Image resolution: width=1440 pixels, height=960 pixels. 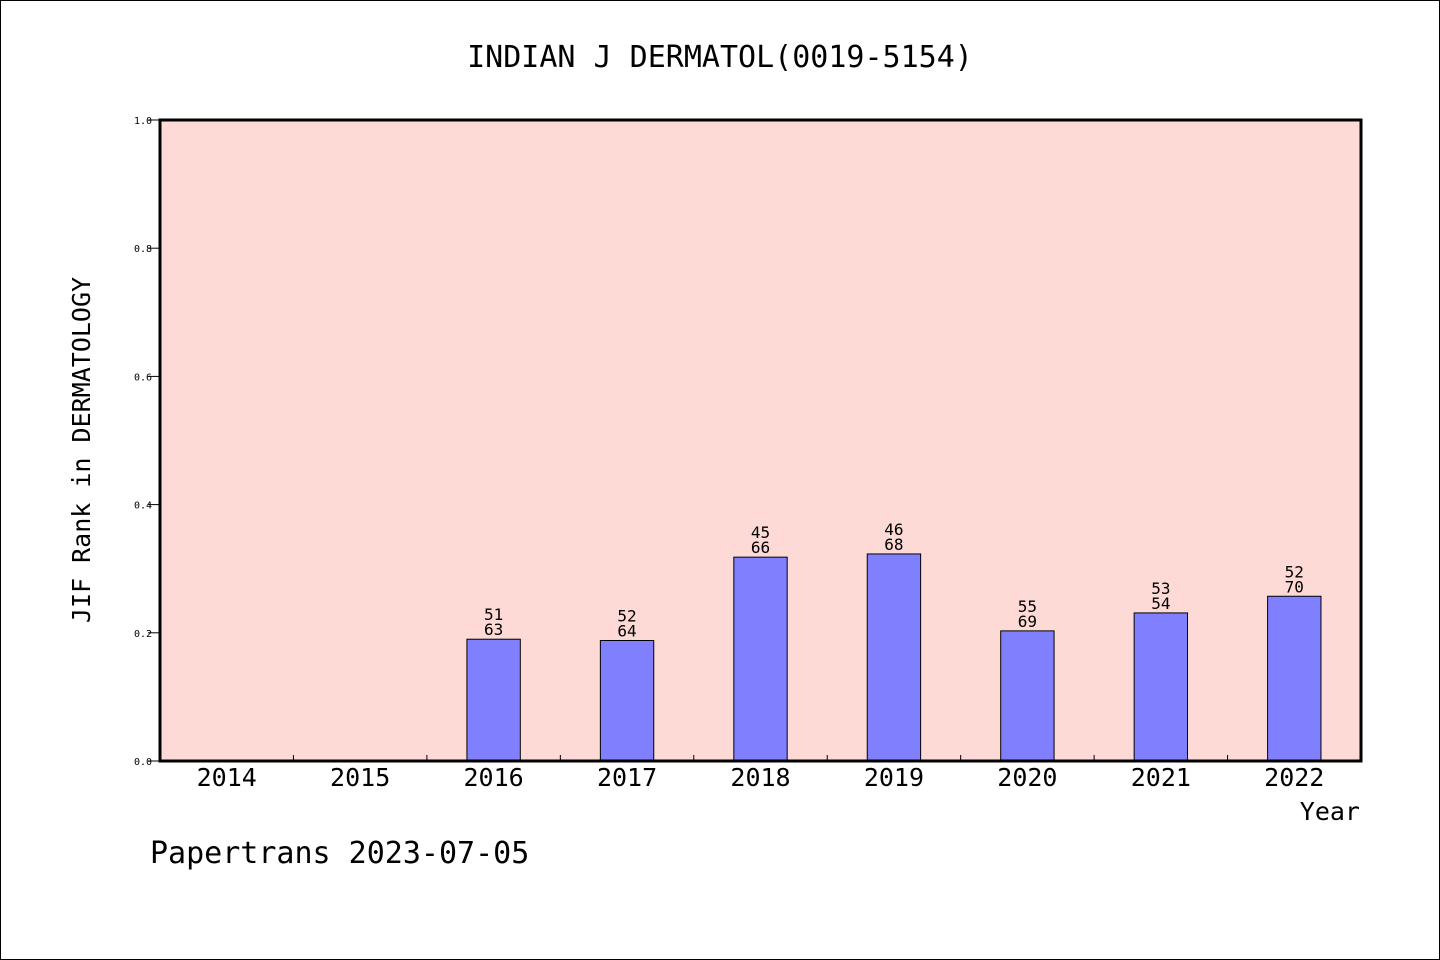 What do you see at coordinates (760, 532) in the screenshot?
I see `bar-rank-label: 45` at bounding box center [760, 532].